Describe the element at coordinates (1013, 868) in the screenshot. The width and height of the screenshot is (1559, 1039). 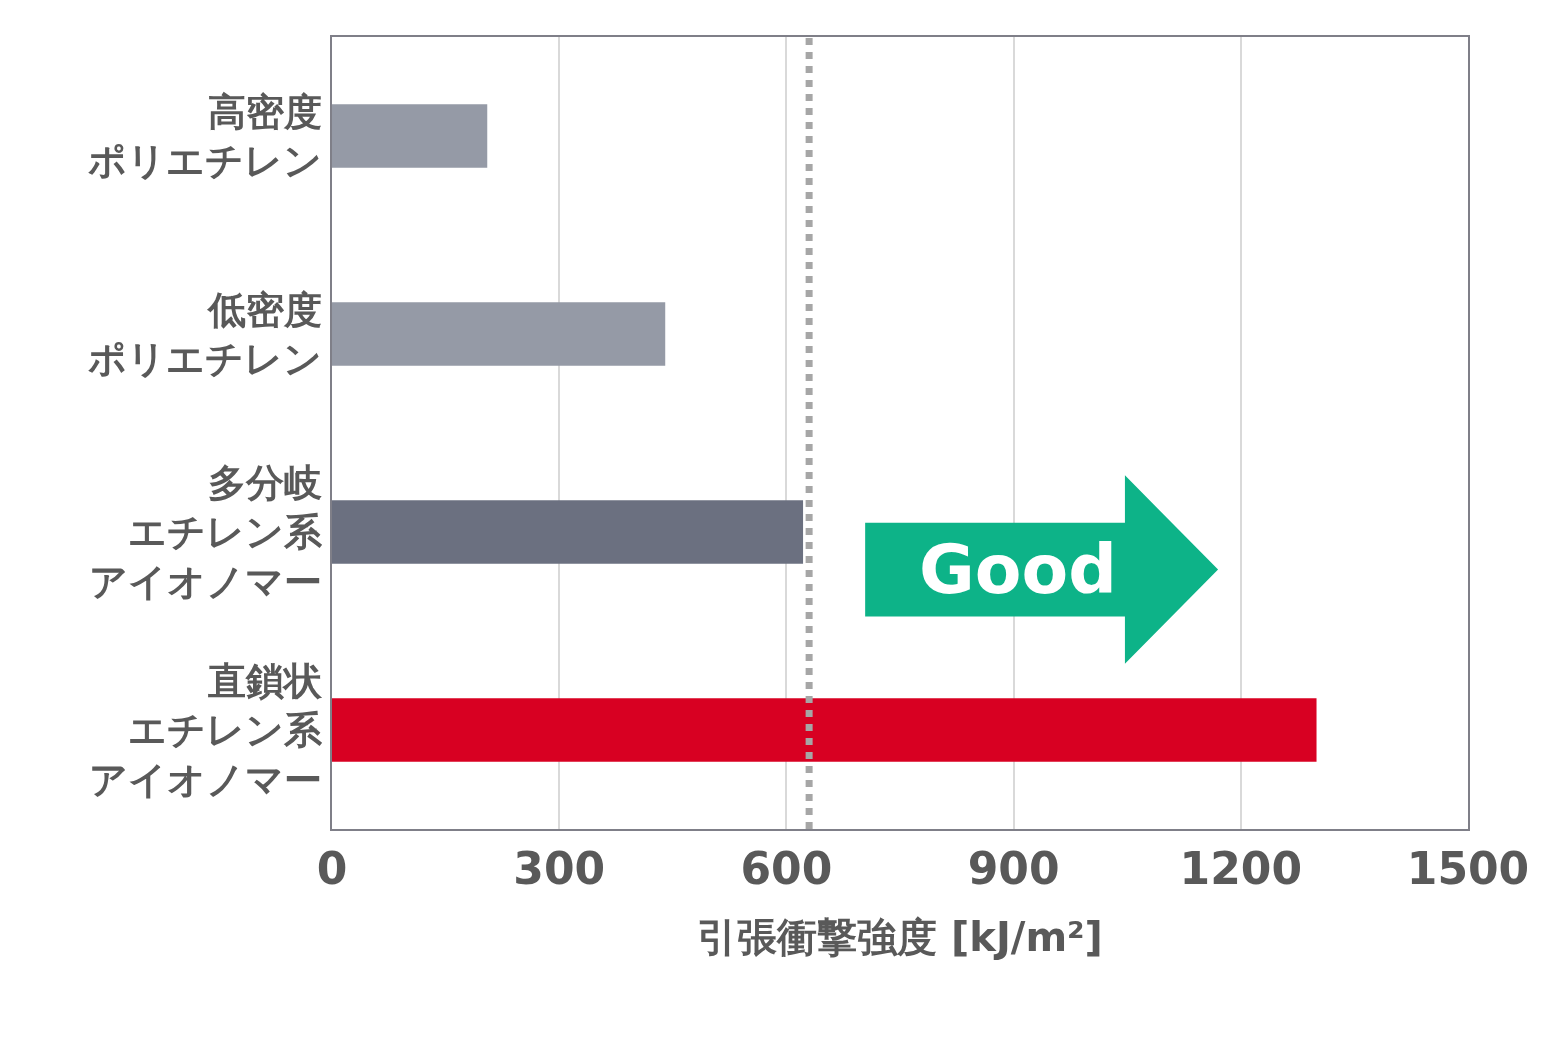
I see `x-tick-label: 900` at that location.